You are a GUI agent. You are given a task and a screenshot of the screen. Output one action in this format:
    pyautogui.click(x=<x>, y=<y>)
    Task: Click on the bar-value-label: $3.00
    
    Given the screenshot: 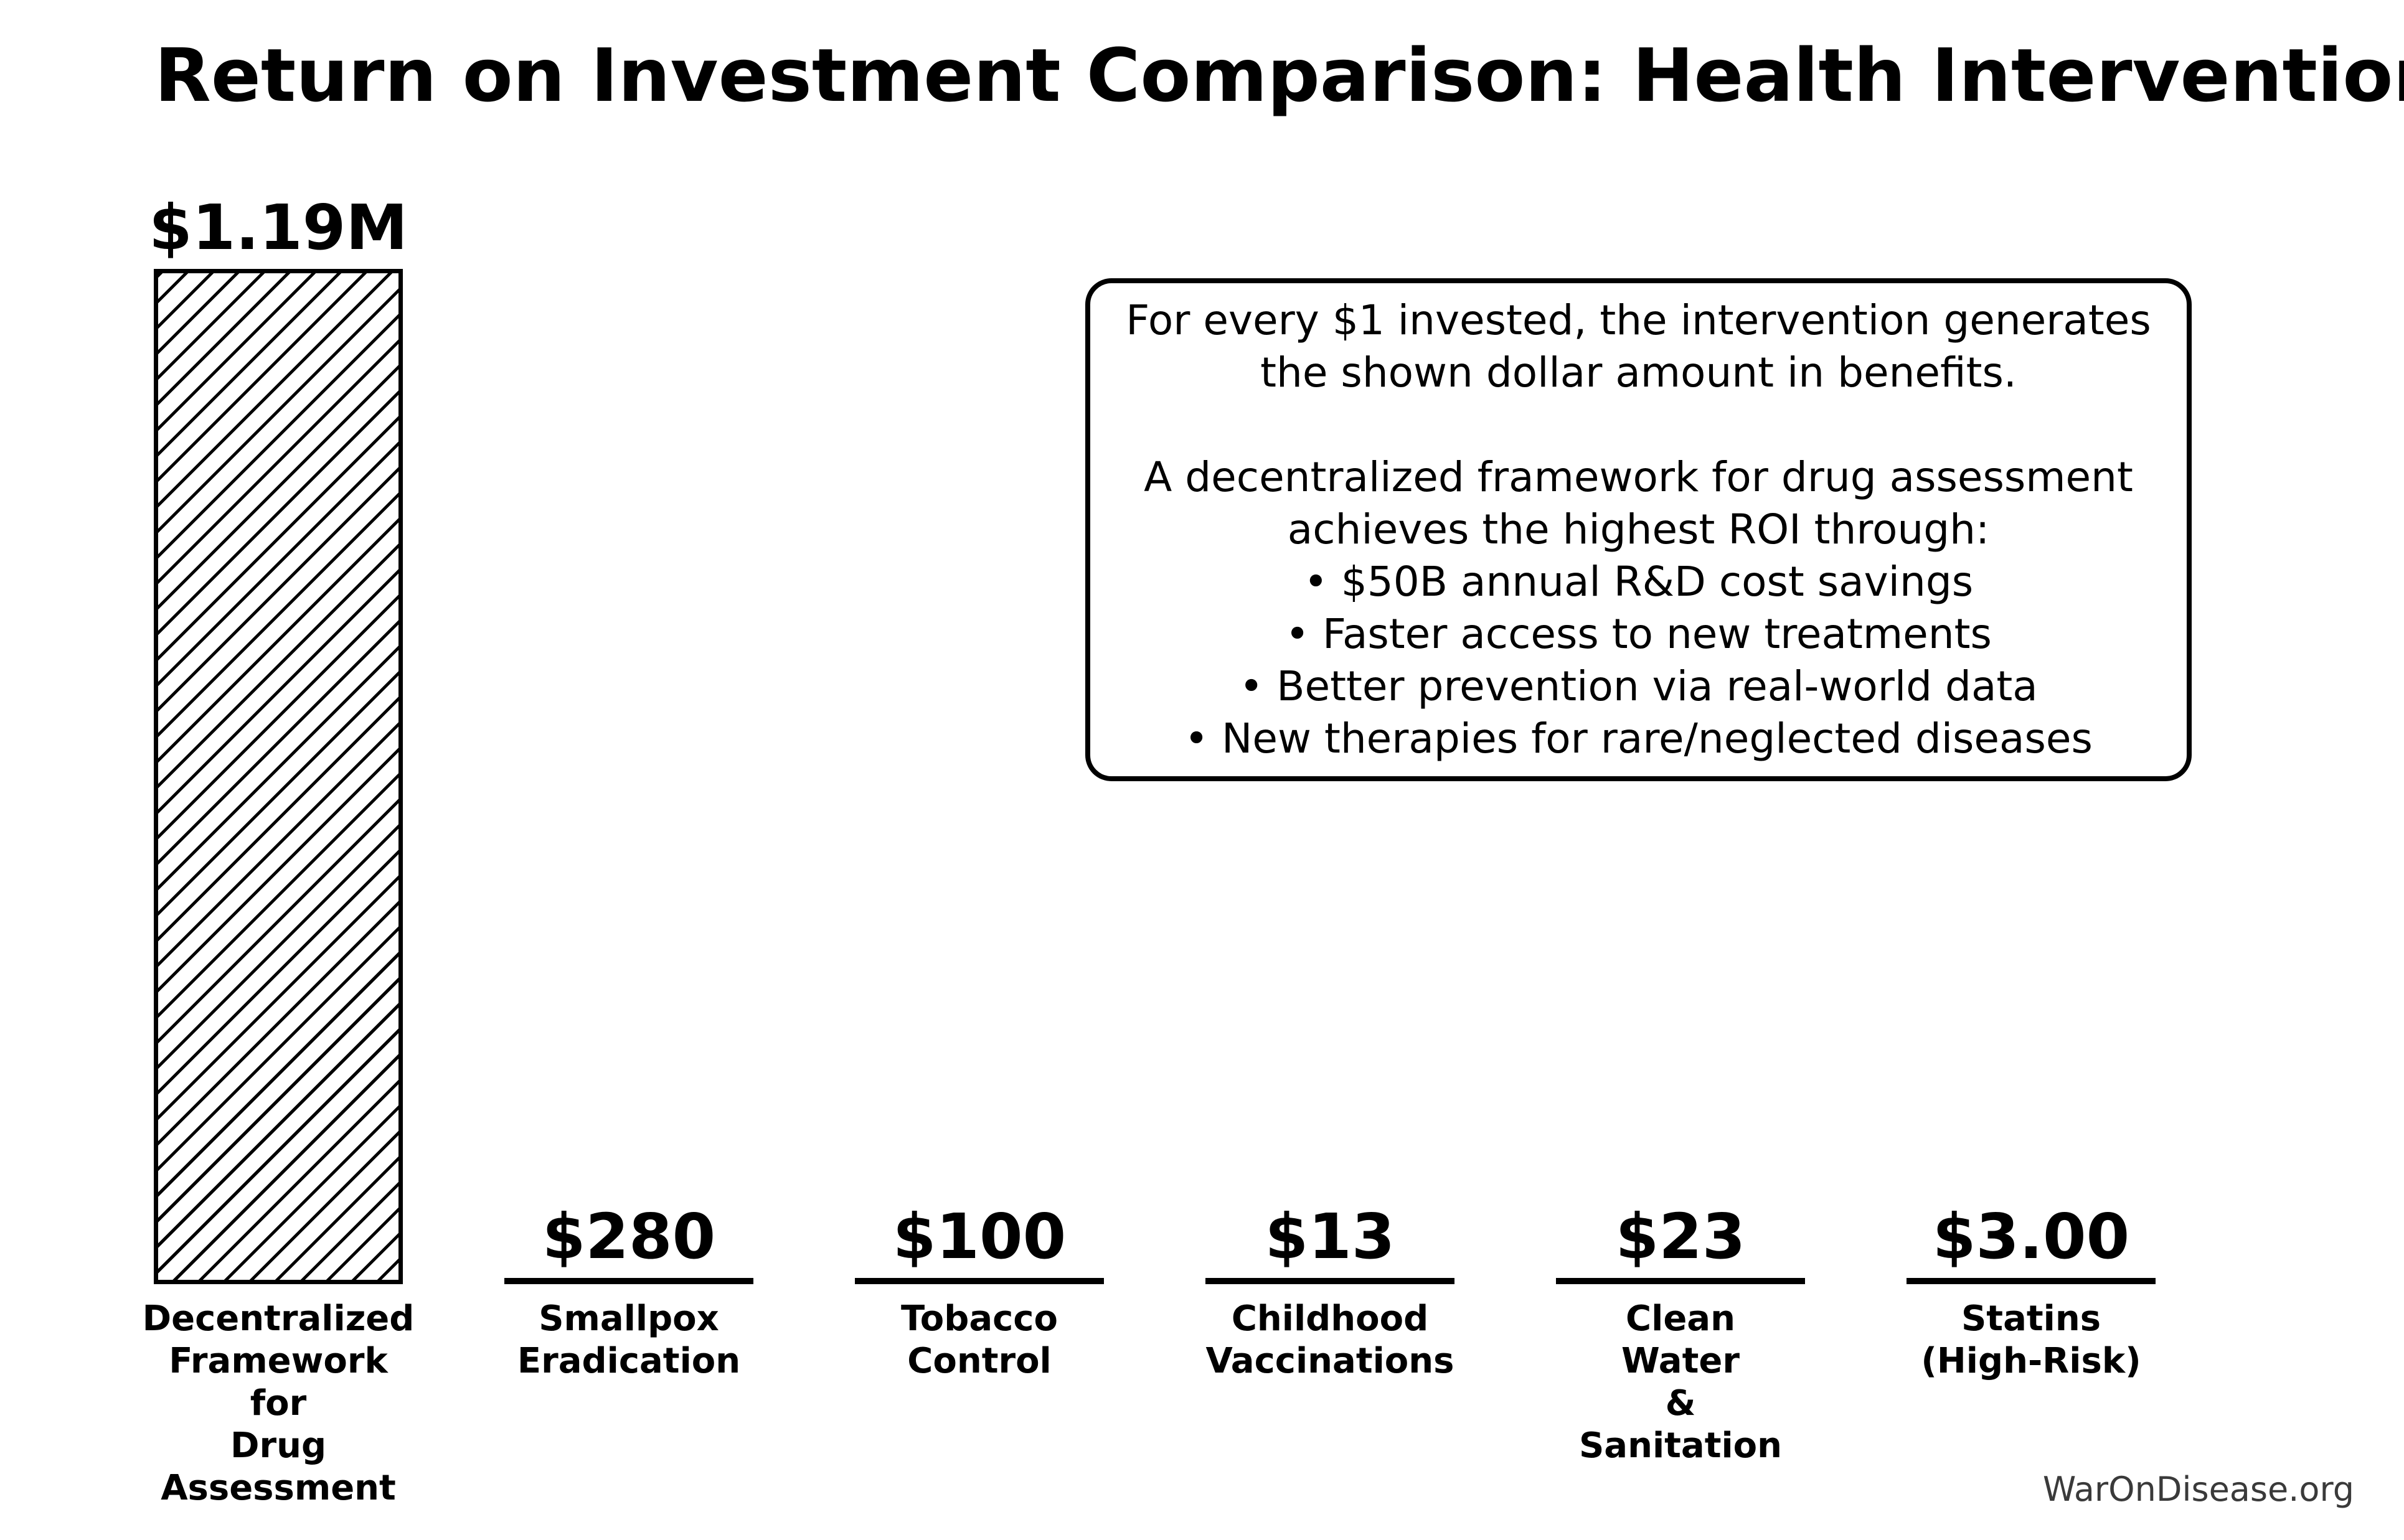 What is the action you would take?
    pyautogui.click(x=2031, y=1236)
    